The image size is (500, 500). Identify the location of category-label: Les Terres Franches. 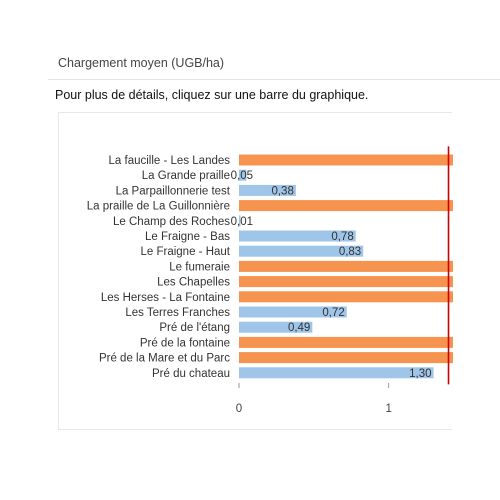
(177, 313).